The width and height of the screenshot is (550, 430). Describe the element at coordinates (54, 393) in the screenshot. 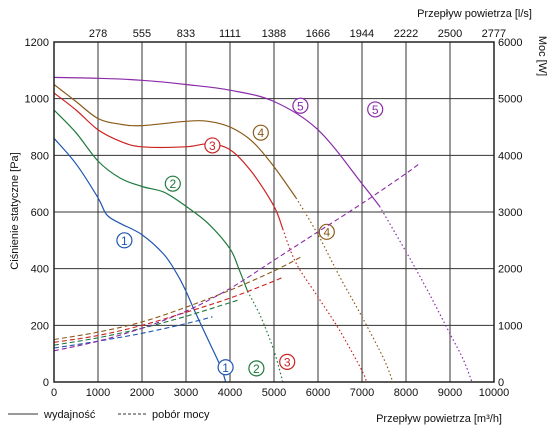

I see `x-tick-label: 0` at that location.